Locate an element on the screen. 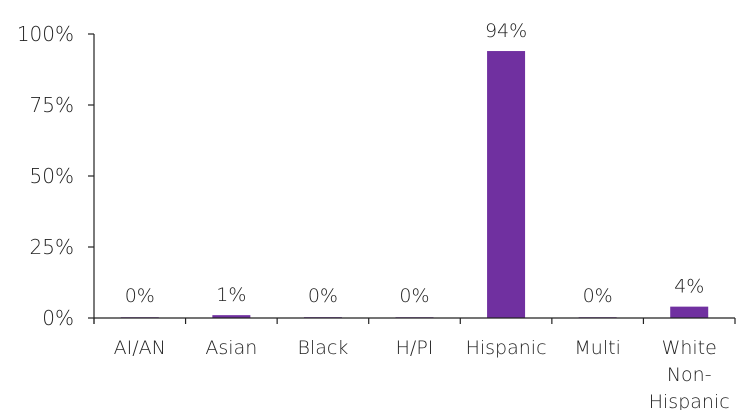  data-label: 94% is located at coordinates (506, 31).